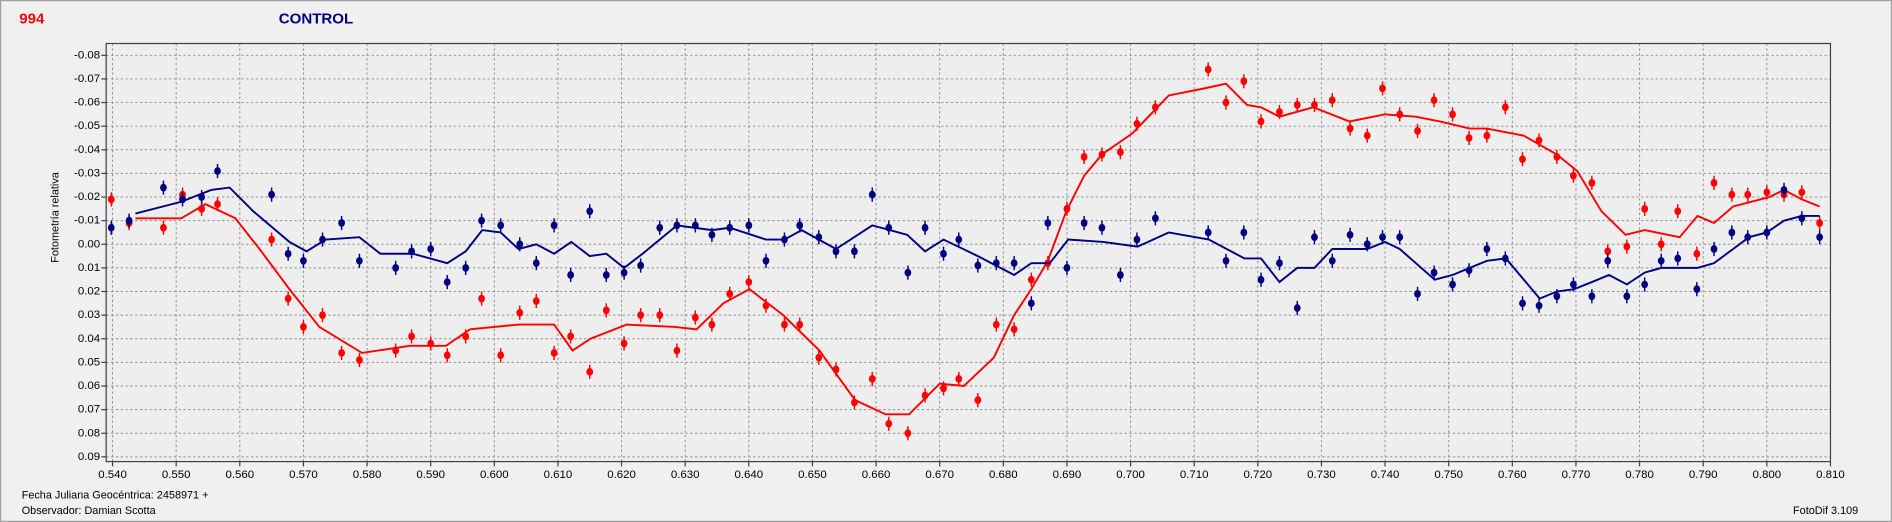  Describe the element at coordinates (1639, 475) in the screenshot. I see `x-tick-label: 0.780` at that location.